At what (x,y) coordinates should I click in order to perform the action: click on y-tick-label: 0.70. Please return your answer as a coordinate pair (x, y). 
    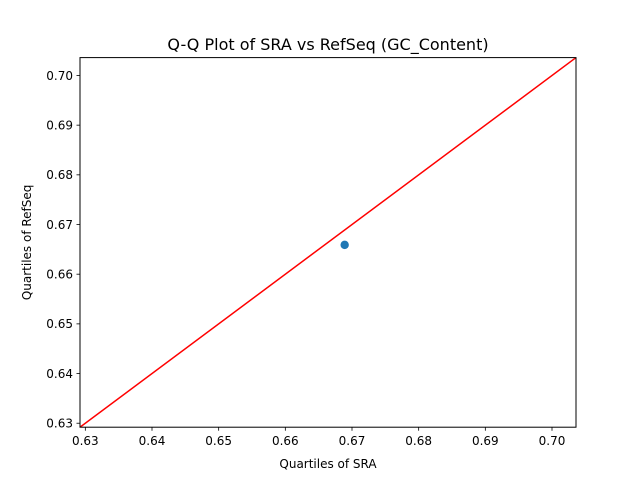
    Looking at the image, I should click on (59, 76).